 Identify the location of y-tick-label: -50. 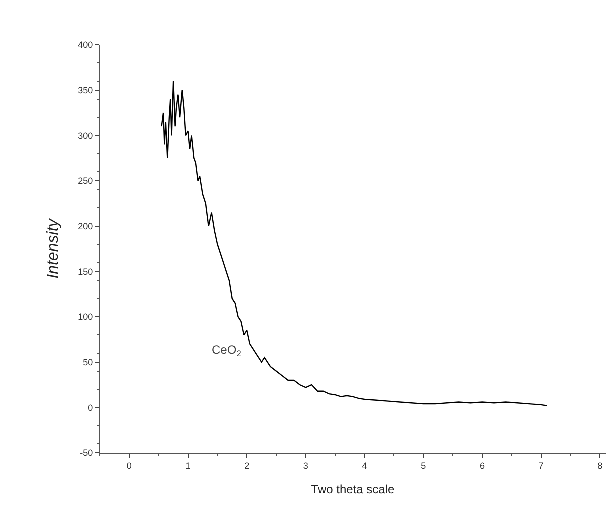
(87, 453).